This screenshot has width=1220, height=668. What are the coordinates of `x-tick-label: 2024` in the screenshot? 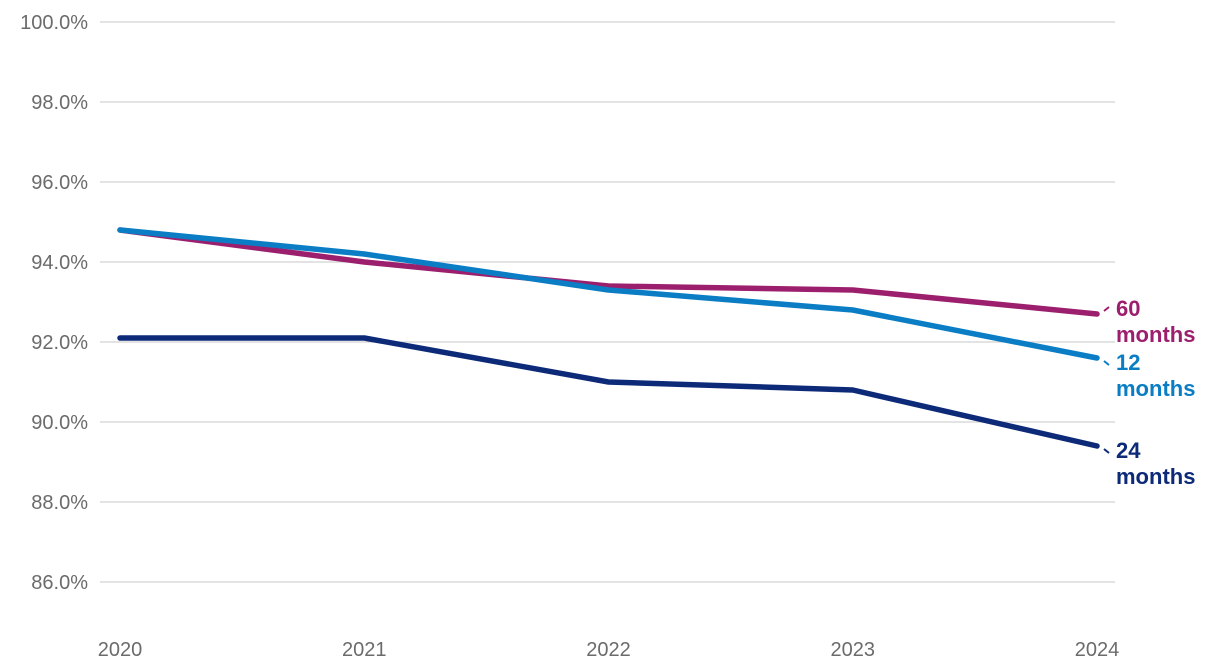 It's located at (1097, 650).